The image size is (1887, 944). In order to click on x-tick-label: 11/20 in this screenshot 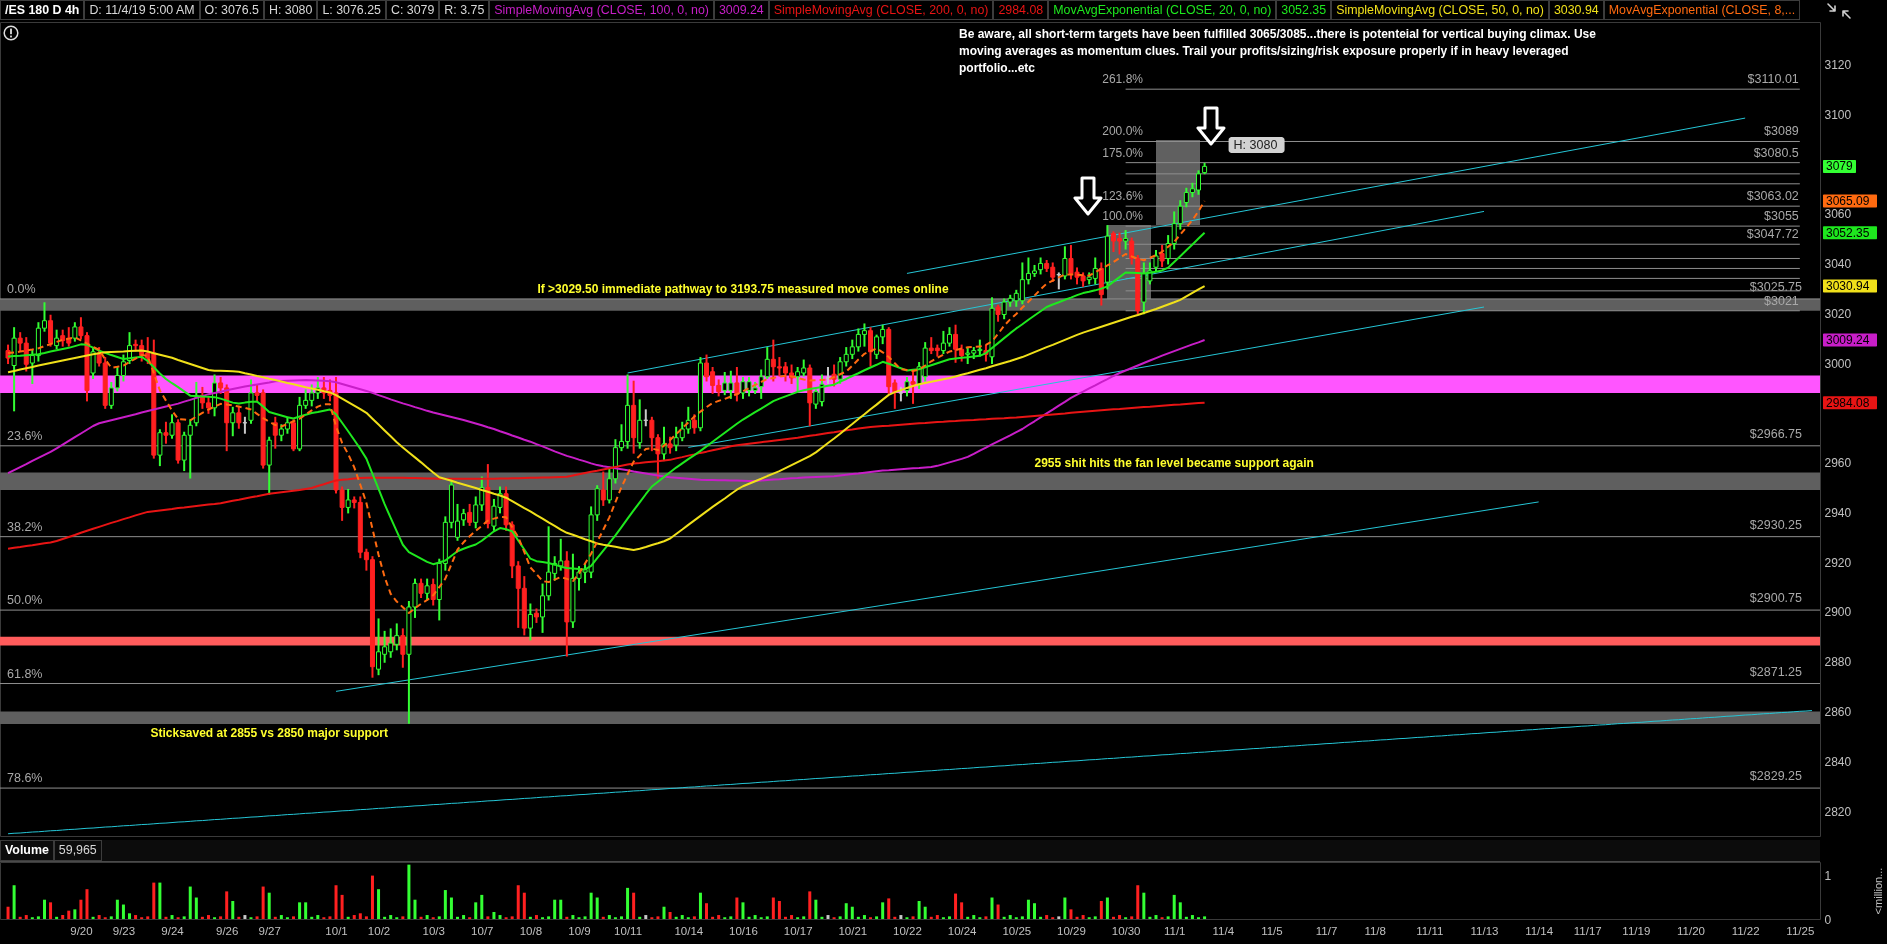, I will do `click(1691, 930)`.